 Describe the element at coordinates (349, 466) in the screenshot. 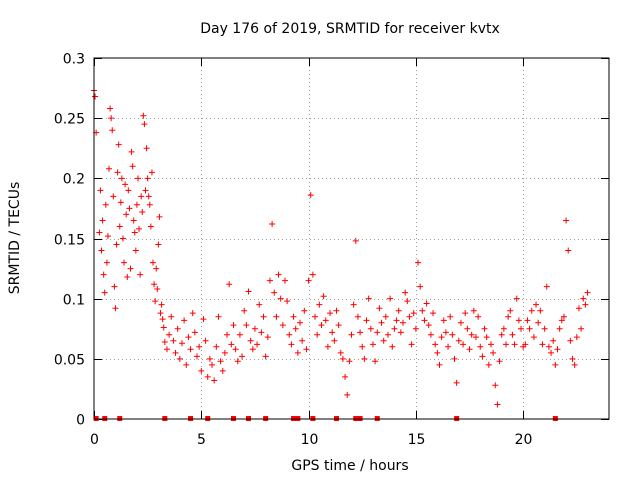

I see `x-axis-label: GPS time / hours` at that location.